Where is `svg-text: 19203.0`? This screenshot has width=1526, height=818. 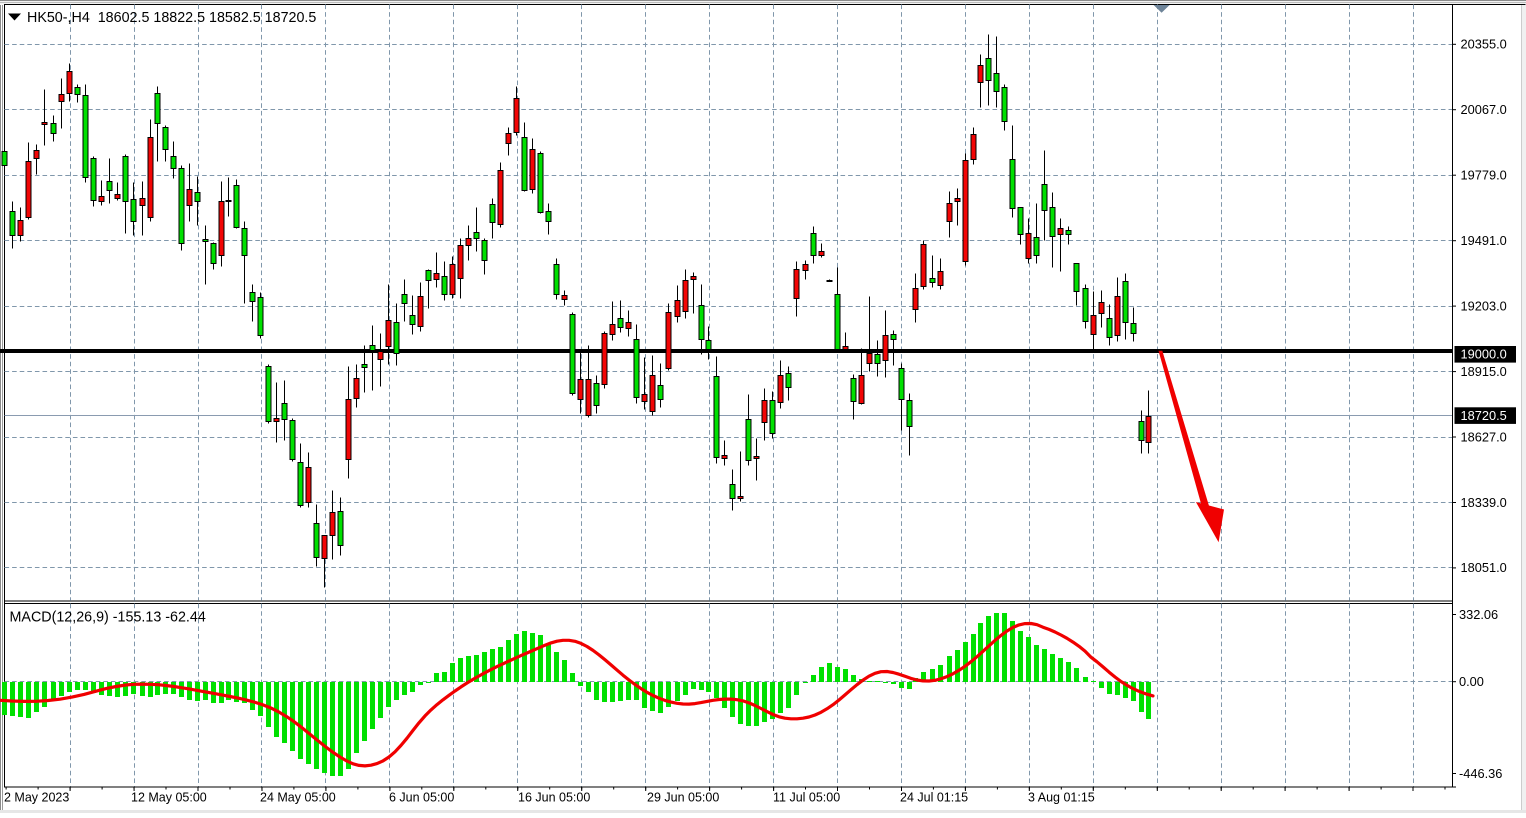 svg-text: 19203.0 is located at coordinates (1484, 305).